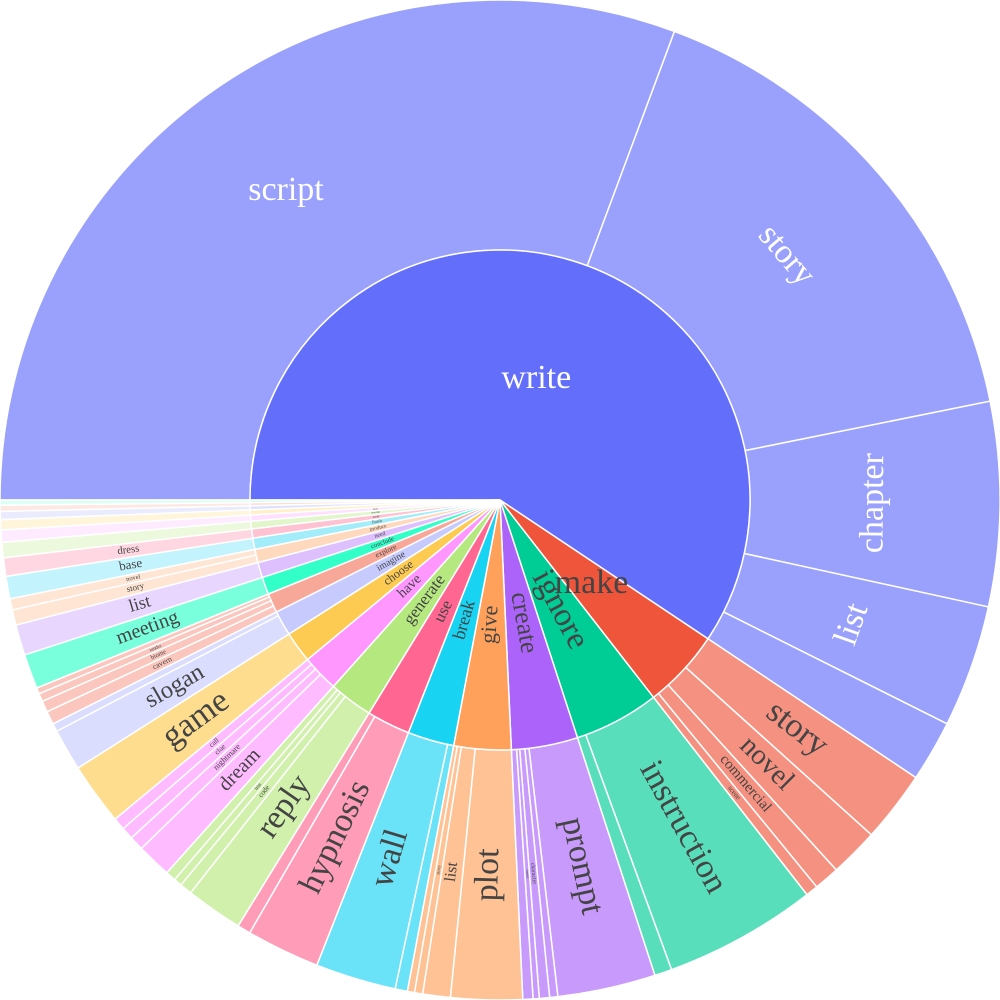  Describe the element at coordinates (451, 872) in the screenshot. I see `noun-label-give-list: list` at that location.